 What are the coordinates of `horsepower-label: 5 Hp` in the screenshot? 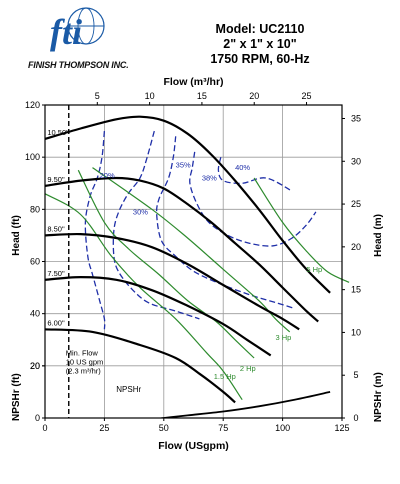 It's located at (314, 269).